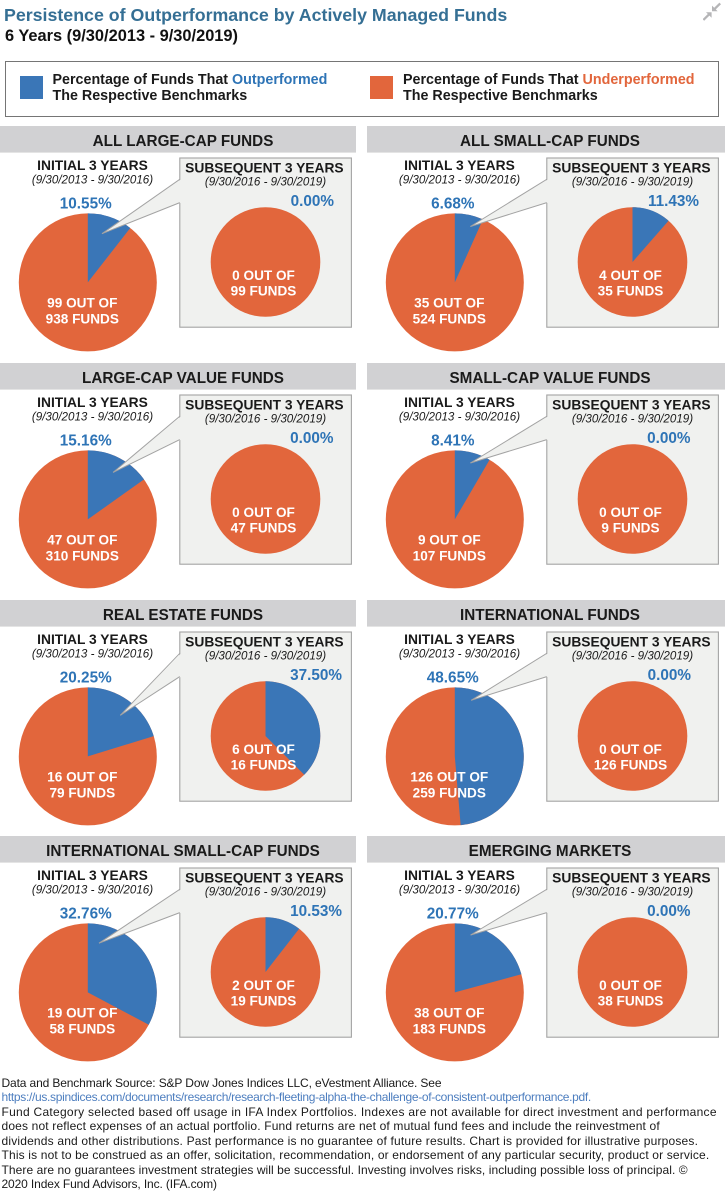 The height and width of the screenshot is (1200, 725). I want to click on svg-text: INTERNATIONAL FUNDS, so click(550, 614).